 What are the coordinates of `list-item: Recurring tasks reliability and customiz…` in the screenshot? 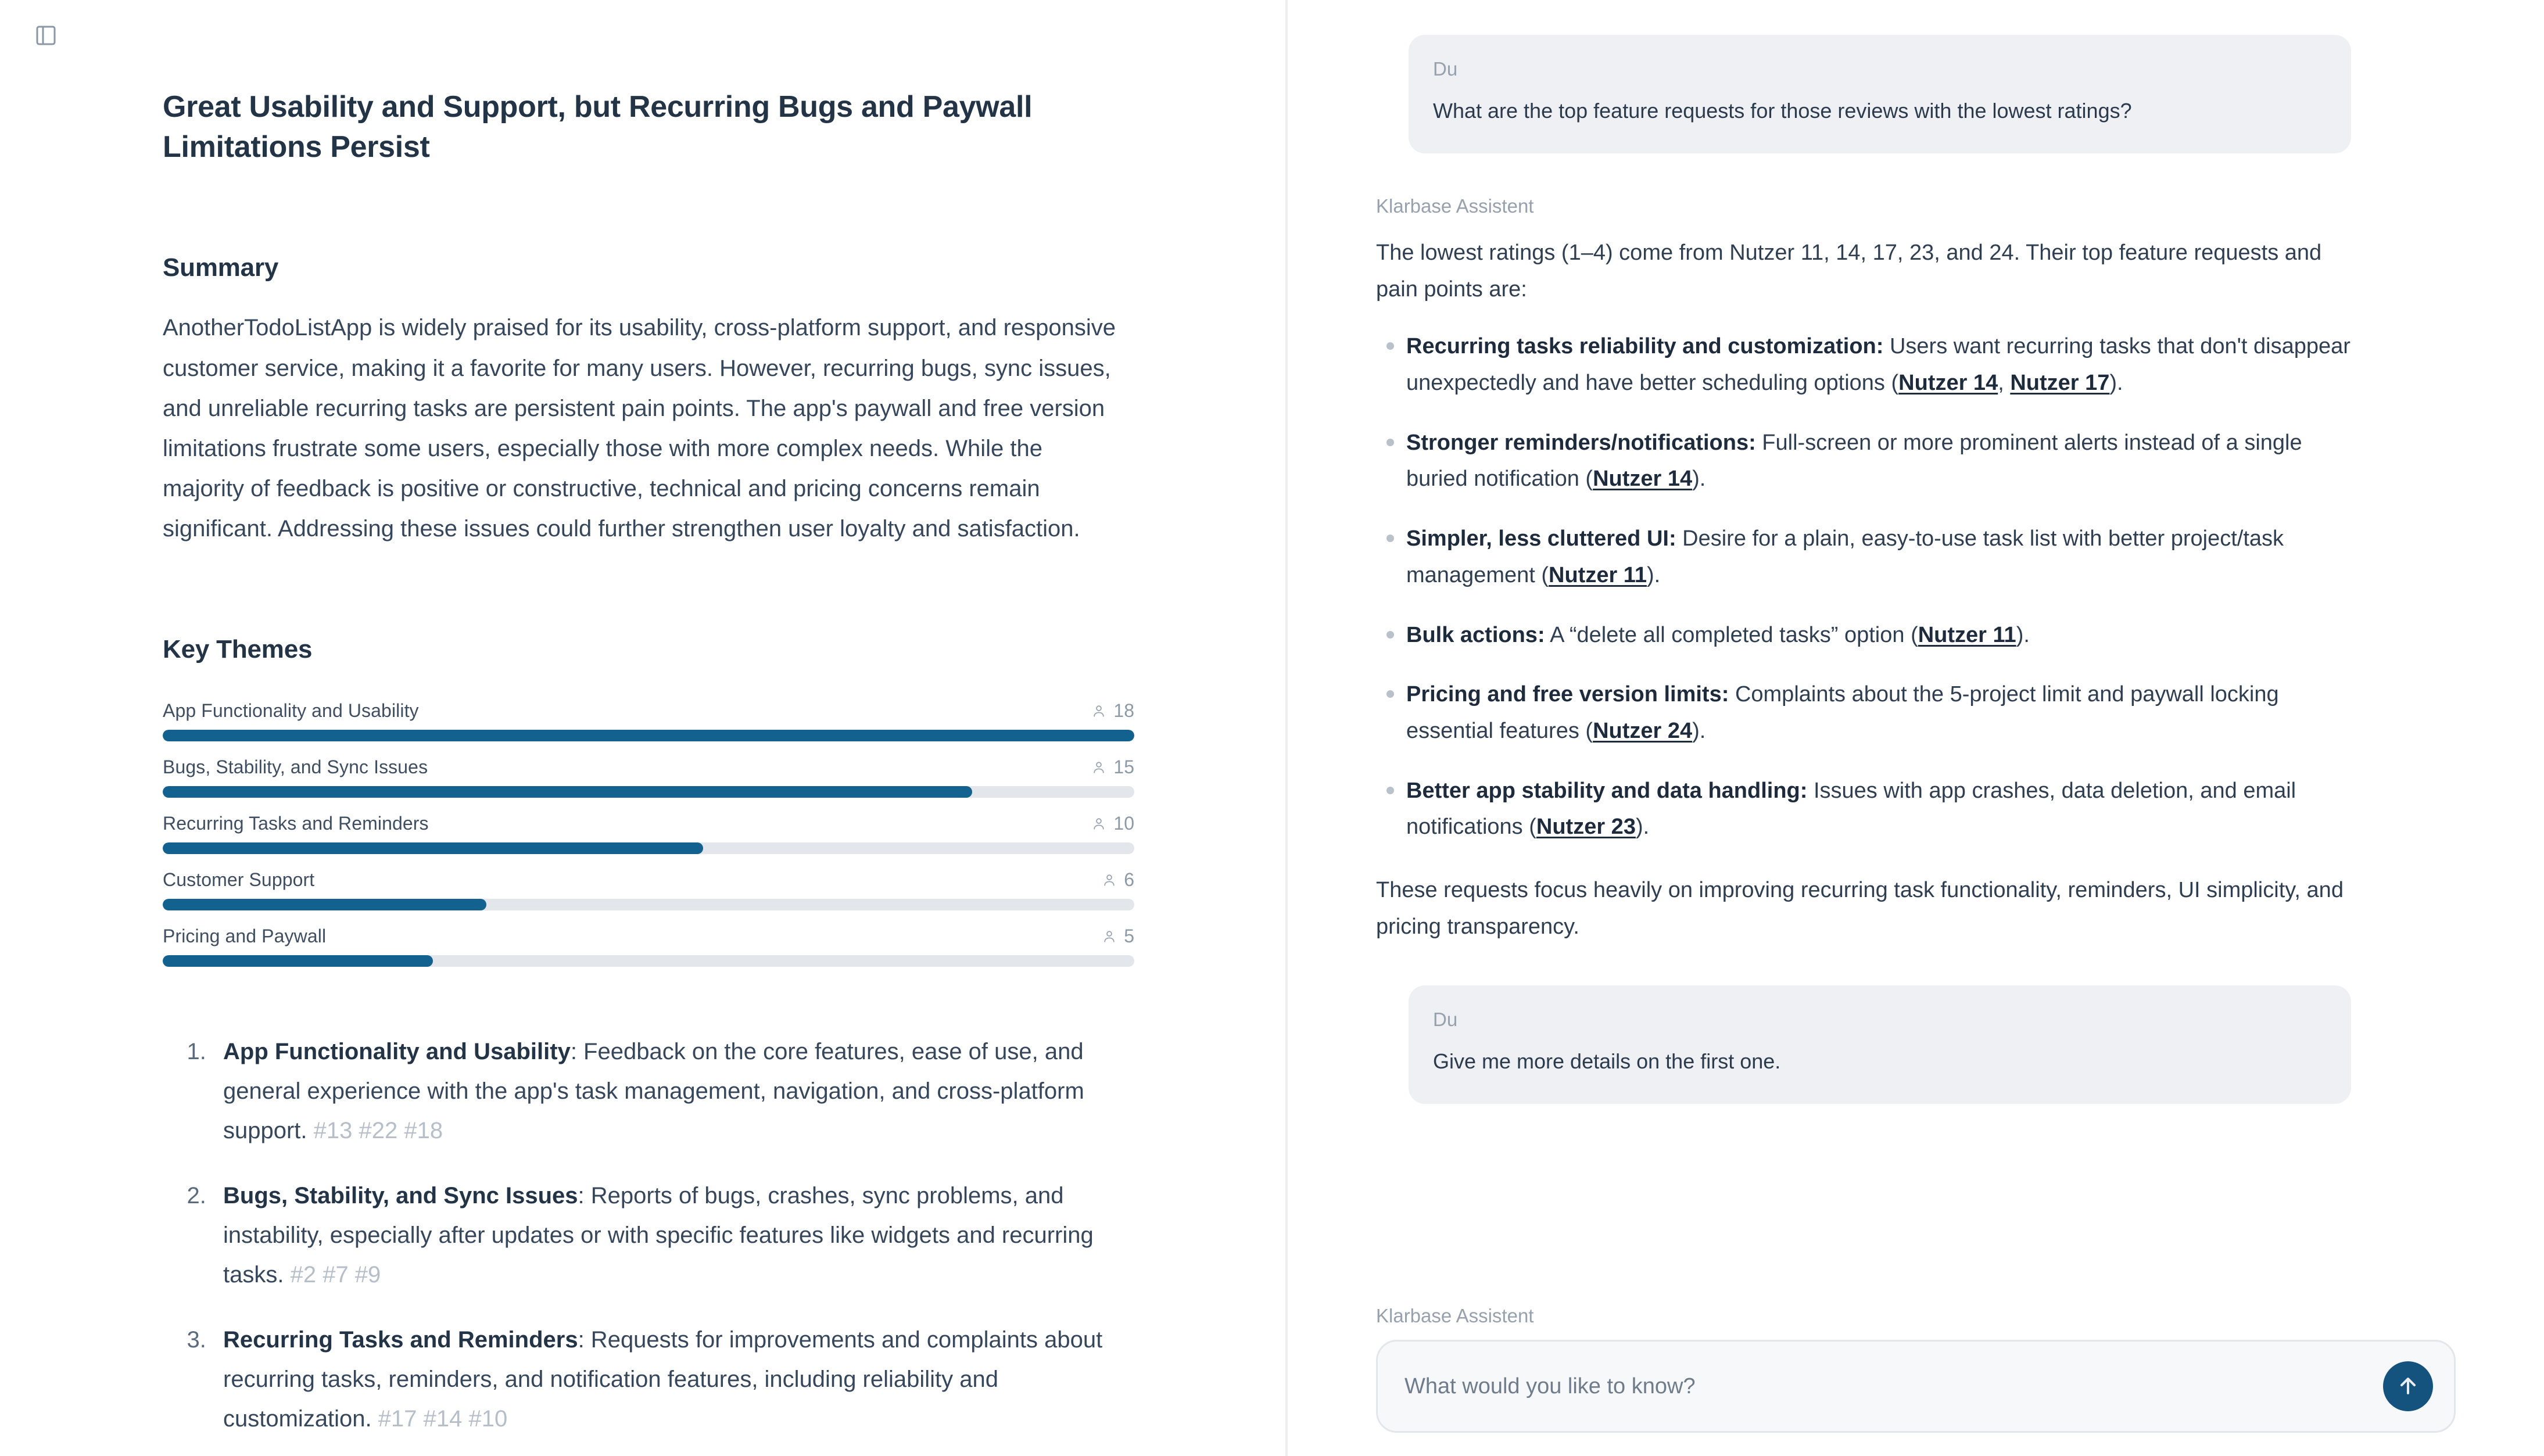 It's located at (1872, 364).